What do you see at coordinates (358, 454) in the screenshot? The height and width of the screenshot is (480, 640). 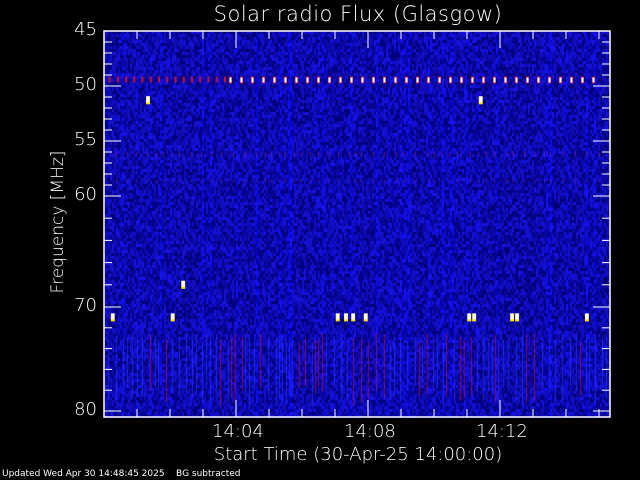 I see `x-axis-label: Start Time (30-Apr-25 14:00:00)` at bounding box center [358, 454].